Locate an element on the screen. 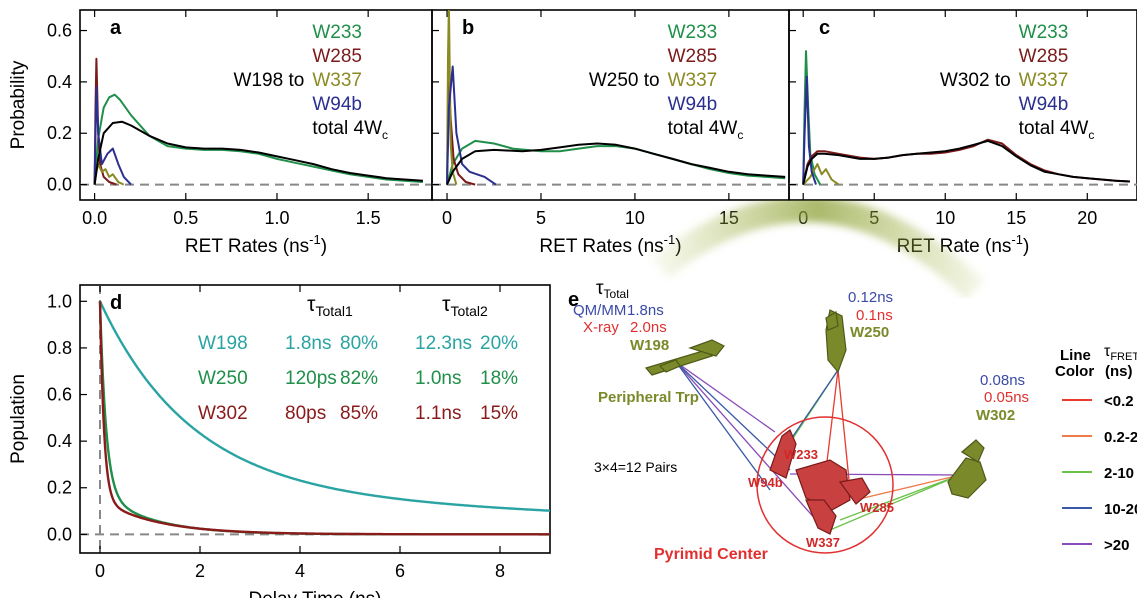 The height and width of the screenshot is (598, 1137). w302-molecule is located at coordinates (967, 469).